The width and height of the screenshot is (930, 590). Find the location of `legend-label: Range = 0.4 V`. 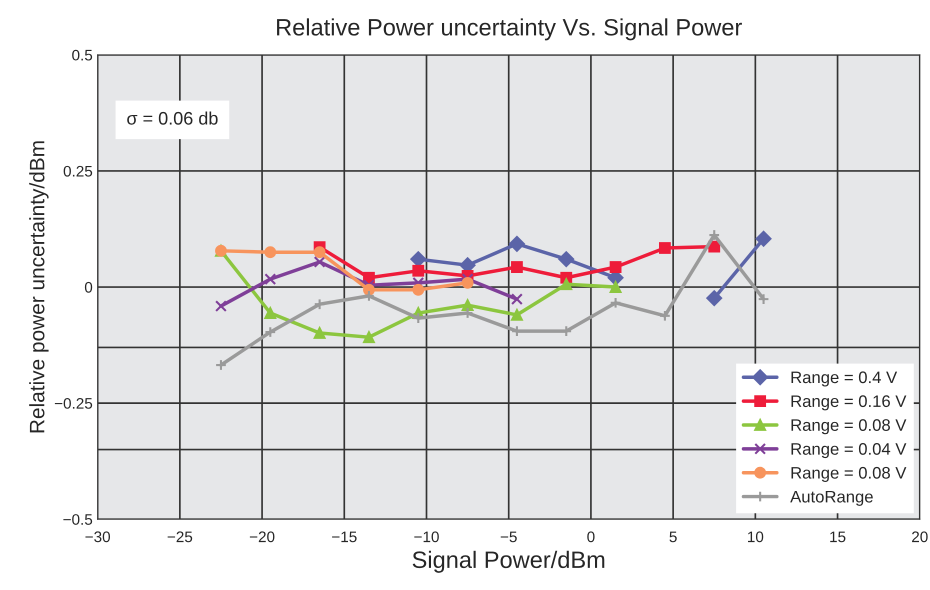

legend-label: Range = 0.4 V is located at coordinates (845, 379).